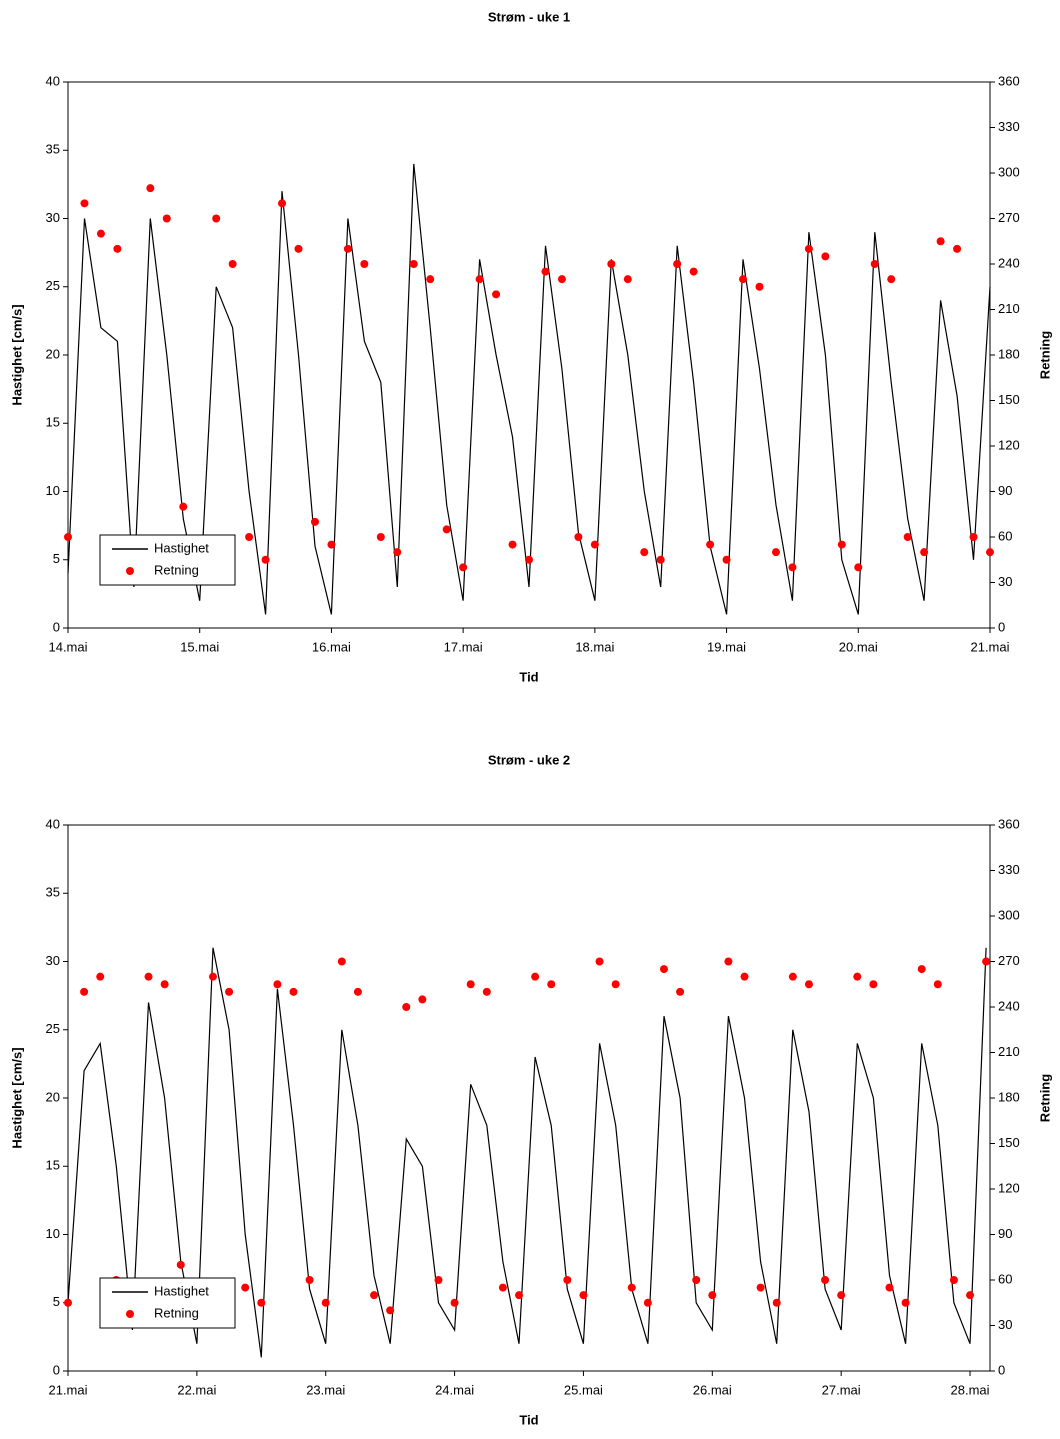 This screenshot has width=1060, height=1439. Describe the element at coordinates (726, 646) in the screenshot. I see `x-tick-label: 19.mai` at that location.